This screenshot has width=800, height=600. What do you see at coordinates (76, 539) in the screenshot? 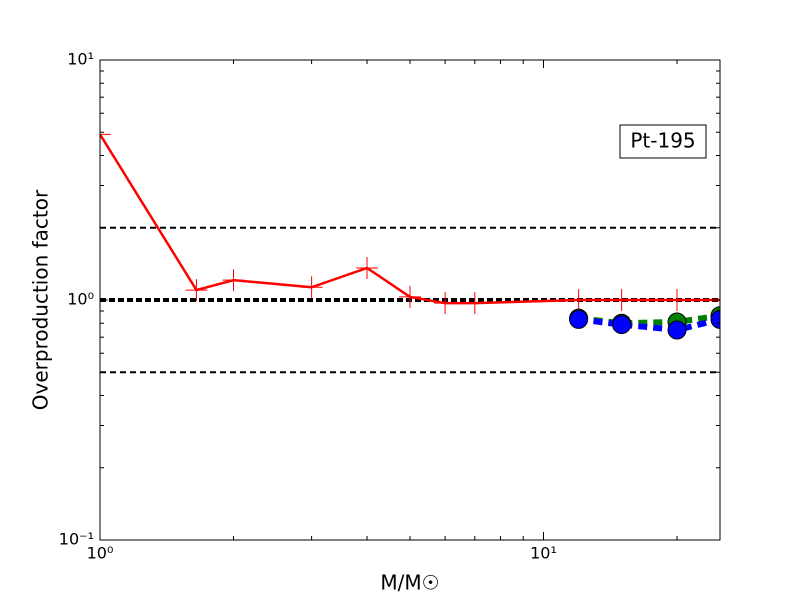
I see `y-tick-label: 10⁻¹` at bounding box center [76, 539].